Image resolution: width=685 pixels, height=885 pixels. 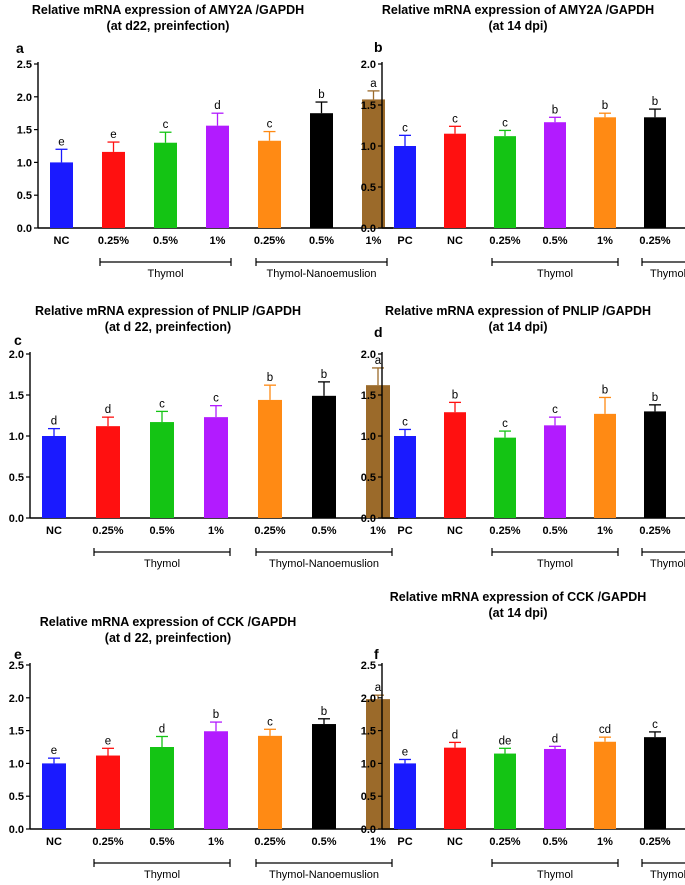 What do you see at coordinates (18, 340) in the screenshot?
I see `panel-letter: c` at bounding box center [18, 340].